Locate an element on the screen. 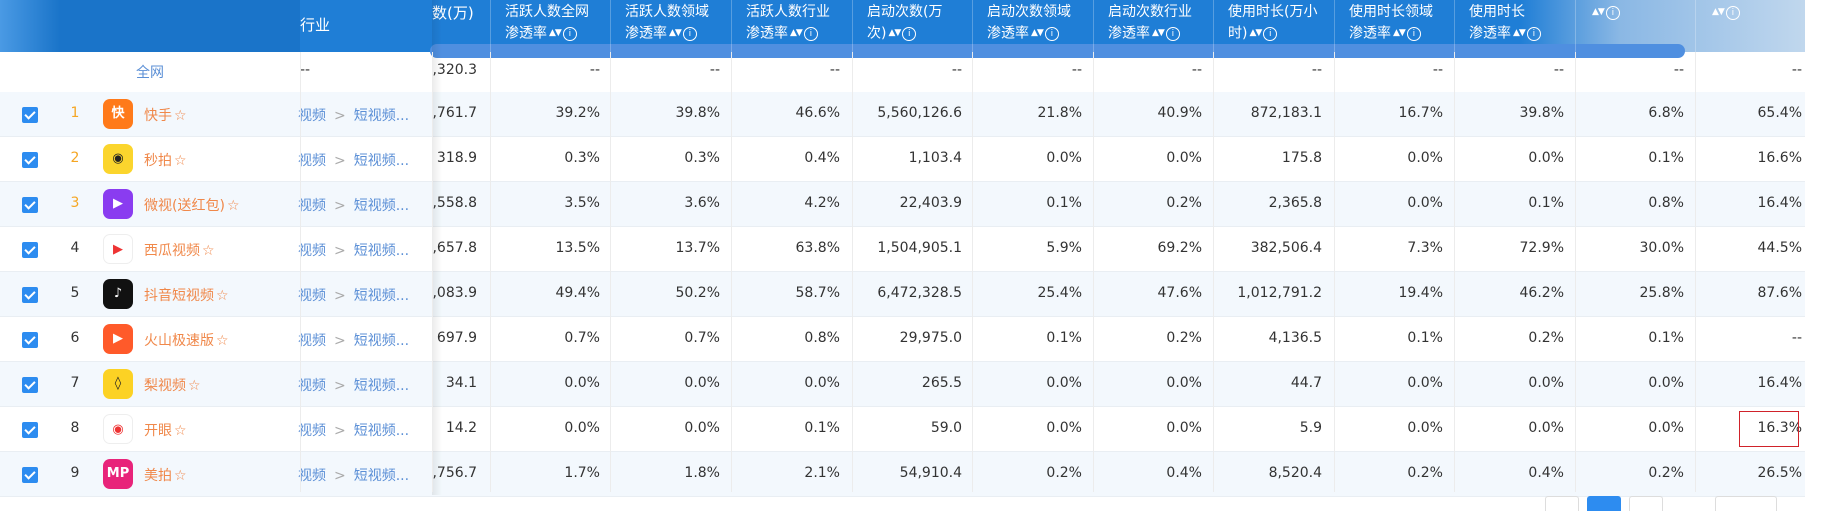 The width and height of the screenshot is (1824, 511). huoshan-icon: ▶ is located at coordinates (118, 339).